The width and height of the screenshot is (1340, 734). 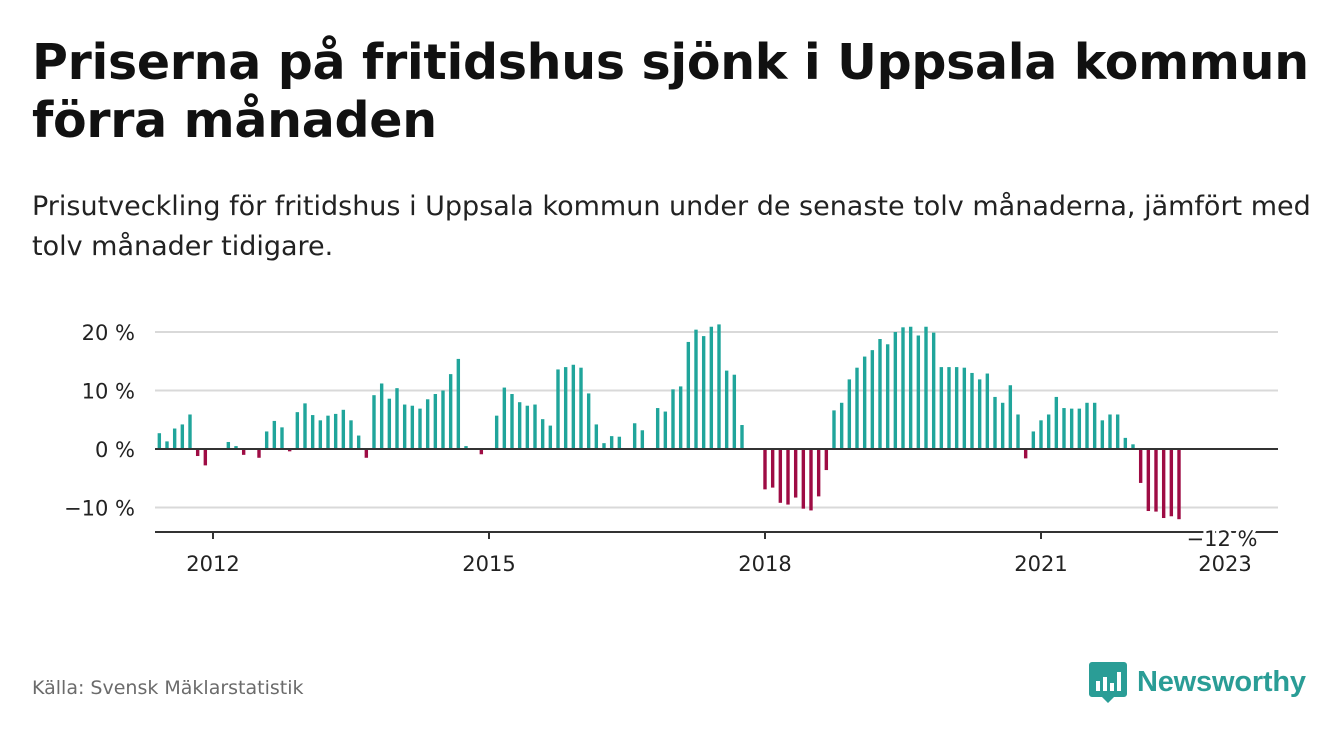 I want to click on y-tick-label: 10 %, so click(x=108, y=392).